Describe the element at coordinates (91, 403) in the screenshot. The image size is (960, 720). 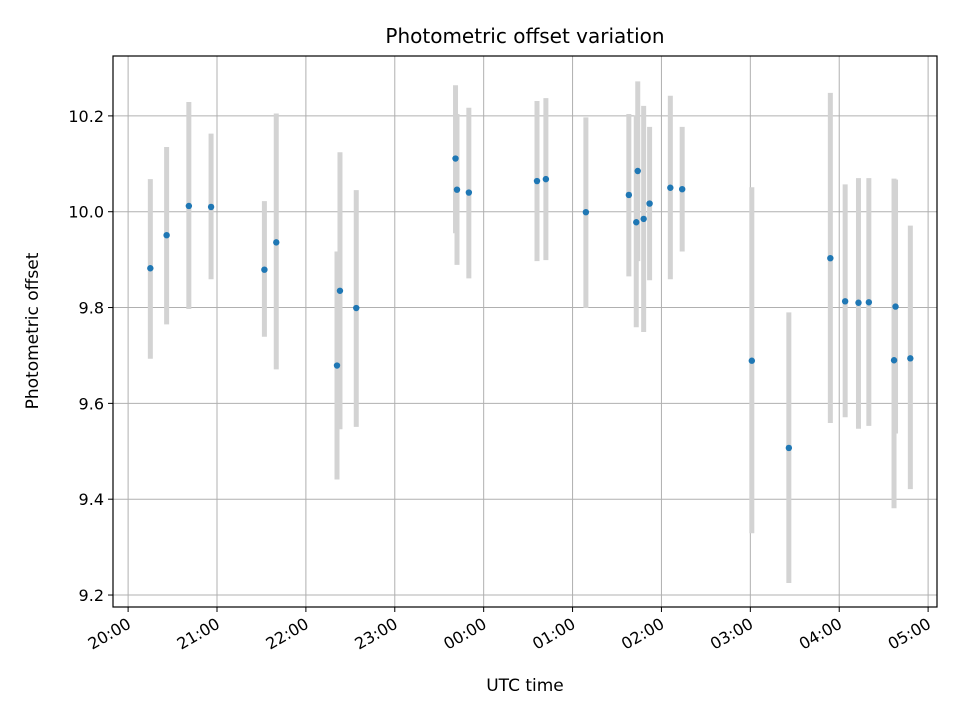
I see `y-tick-label: 9.6` at that location.